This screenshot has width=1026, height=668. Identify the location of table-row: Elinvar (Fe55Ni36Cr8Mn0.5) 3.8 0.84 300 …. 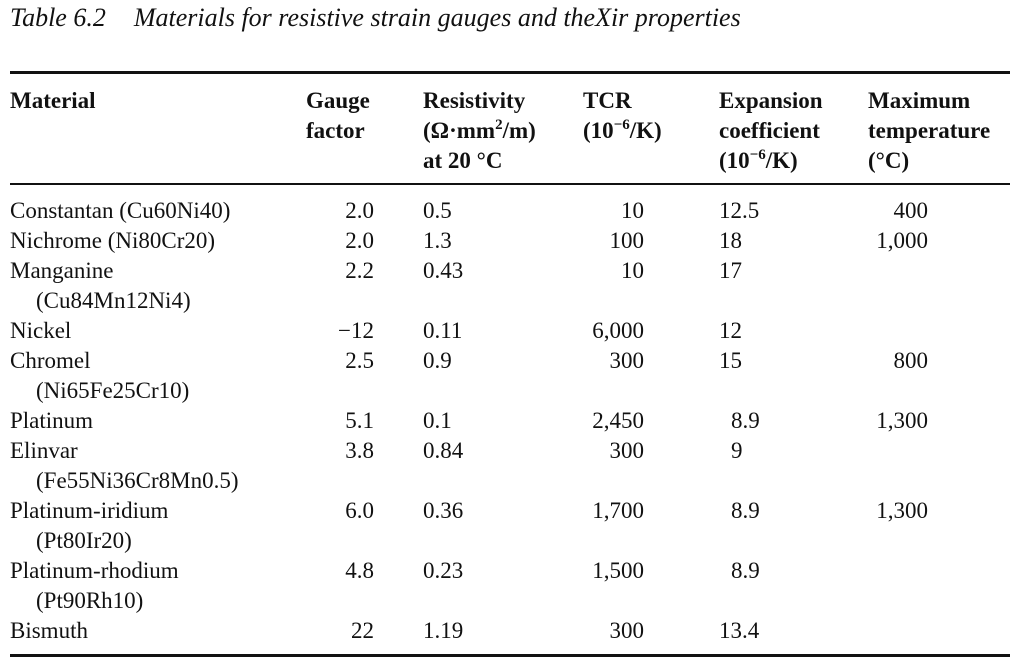
(376, 465).